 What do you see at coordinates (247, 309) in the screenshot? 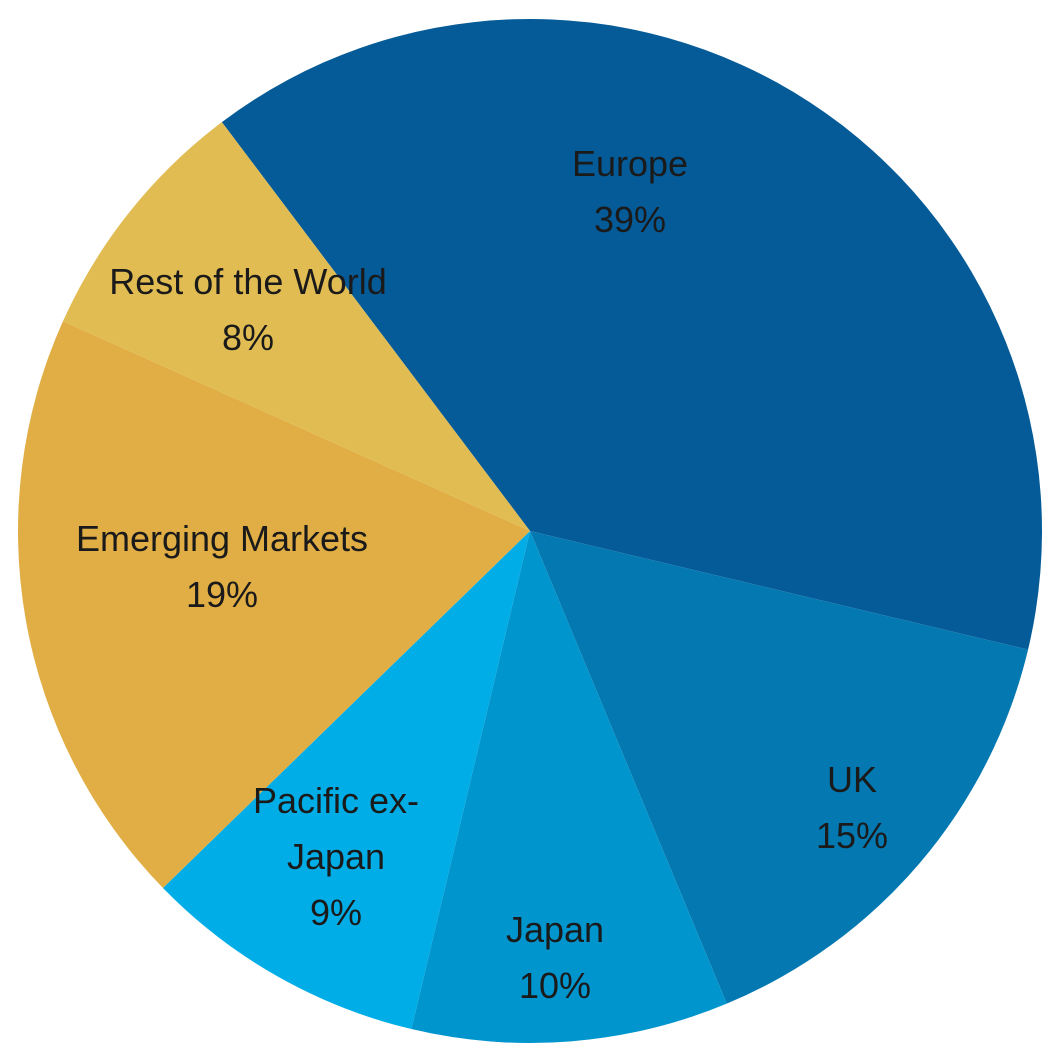
I see `slice-label-rest-of-the-world: Rest of the World 8%` at bounding box center [247, 309].